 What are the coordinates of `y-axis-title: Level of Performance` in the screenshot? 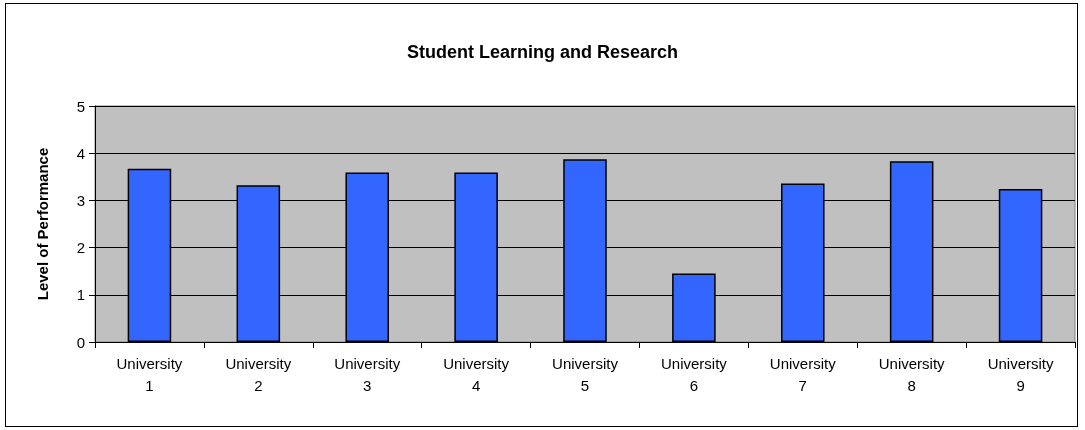 It's located at (42, 224).